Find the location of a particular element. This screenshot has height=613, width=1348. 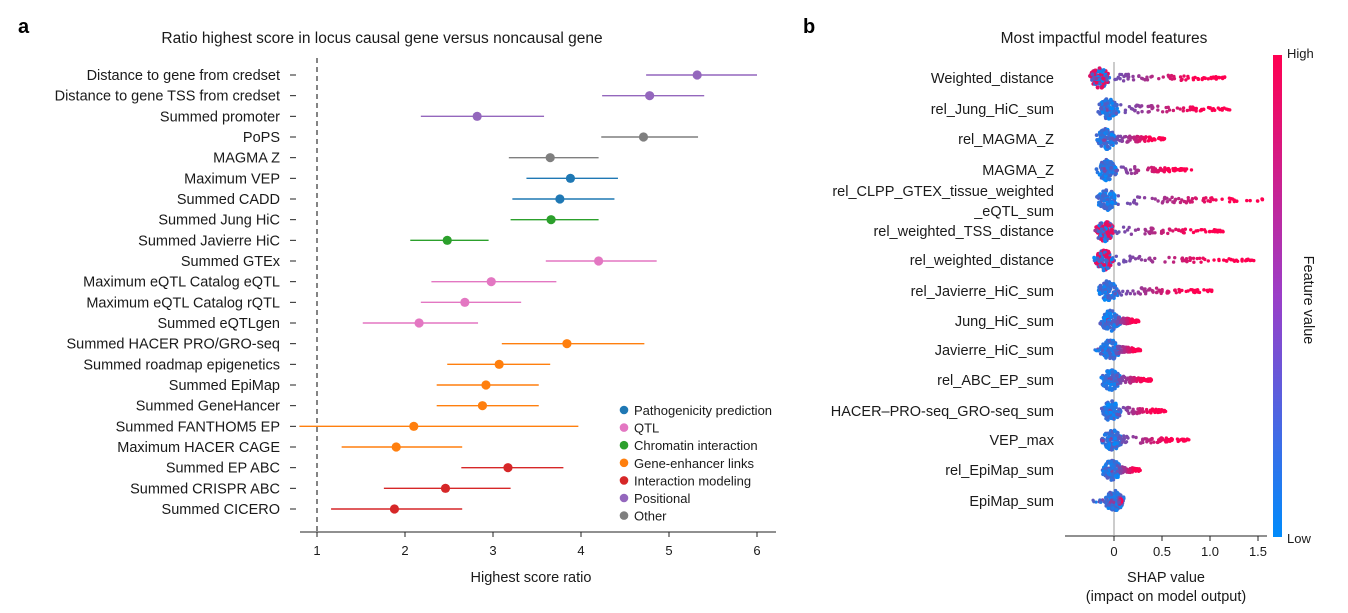

y-tick-label: Maximum eQTL Catalog eQTL is located at coordinates (181, 283).